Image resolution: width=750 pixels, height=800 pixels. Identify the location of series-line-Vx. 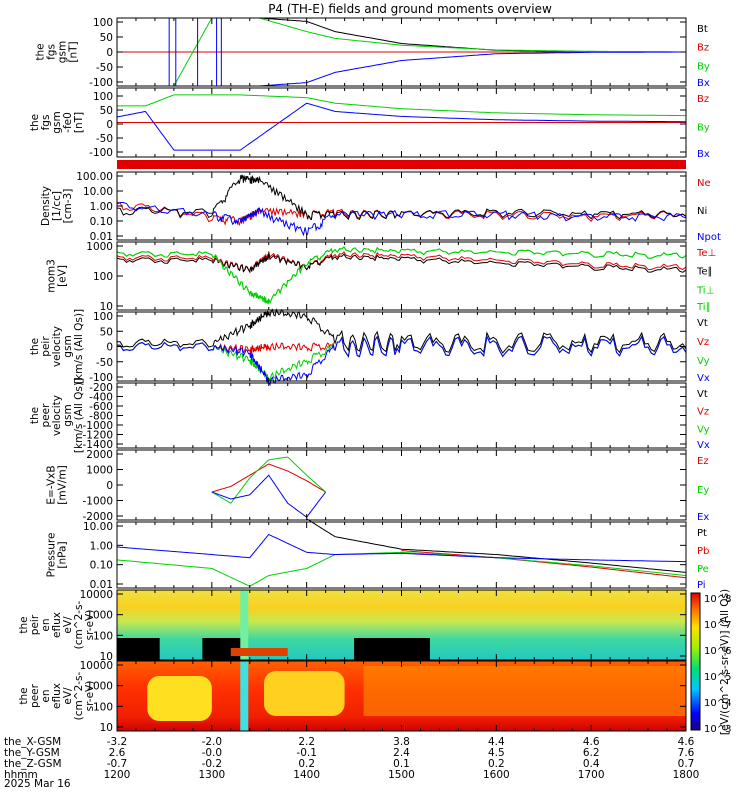
(401, 360).